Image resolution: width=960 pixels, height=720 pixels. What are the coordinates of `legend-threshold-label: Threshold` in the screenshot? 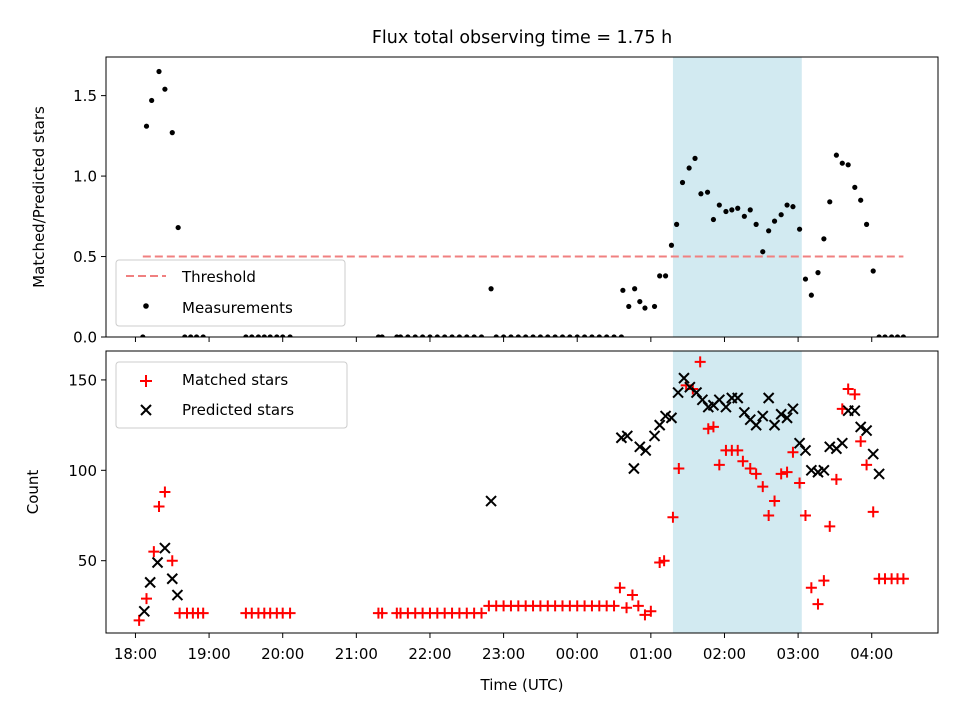 It's located at (218, 277).